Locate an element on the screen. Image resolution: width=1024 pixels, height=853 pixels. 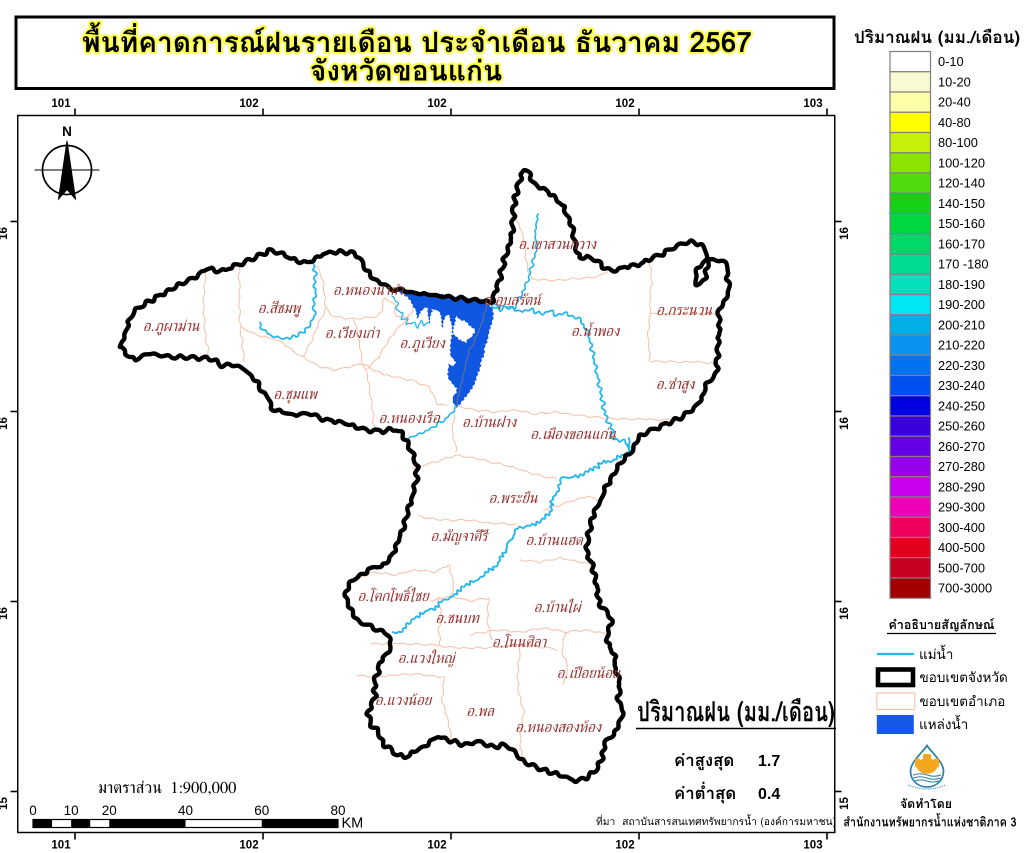
svg-text: 250-260 is located at coordinates (961, 426).